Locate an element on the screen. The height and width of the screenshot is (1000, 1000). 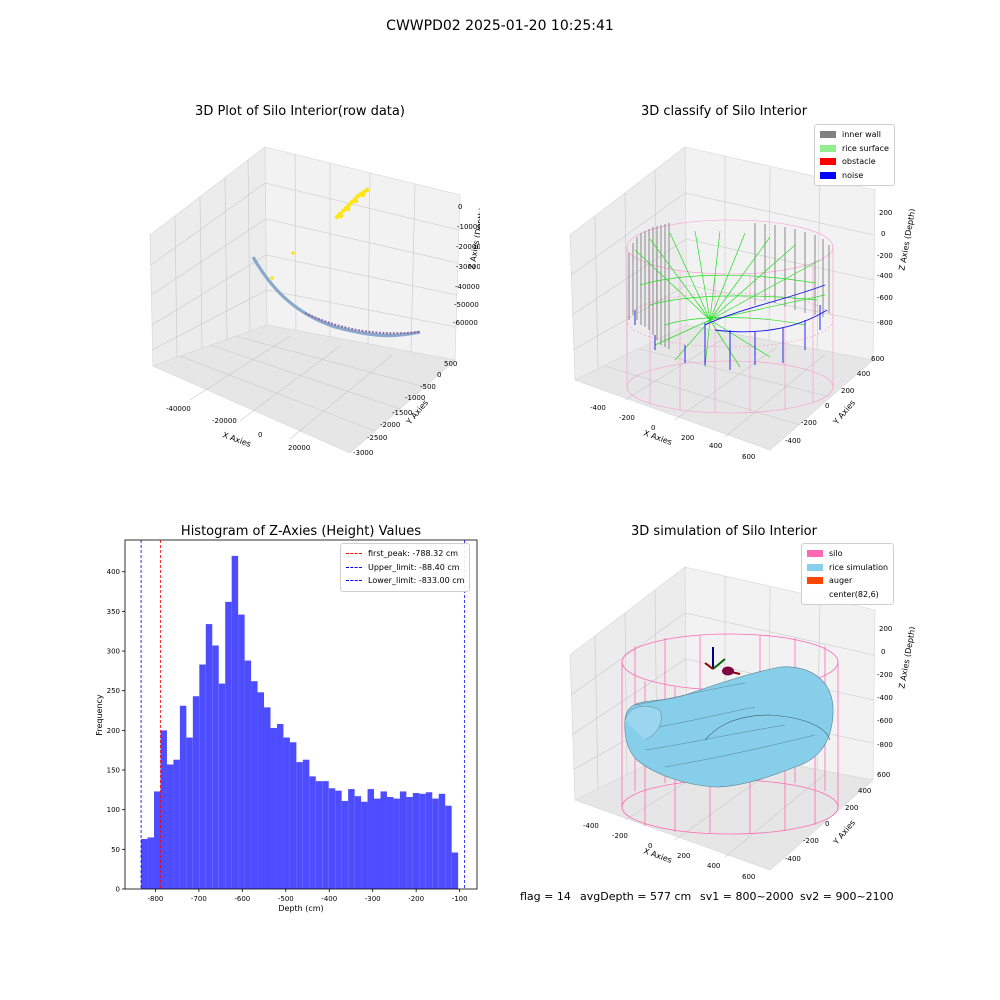
classify-yt-4: -200 is located at coordinates (809, 423).